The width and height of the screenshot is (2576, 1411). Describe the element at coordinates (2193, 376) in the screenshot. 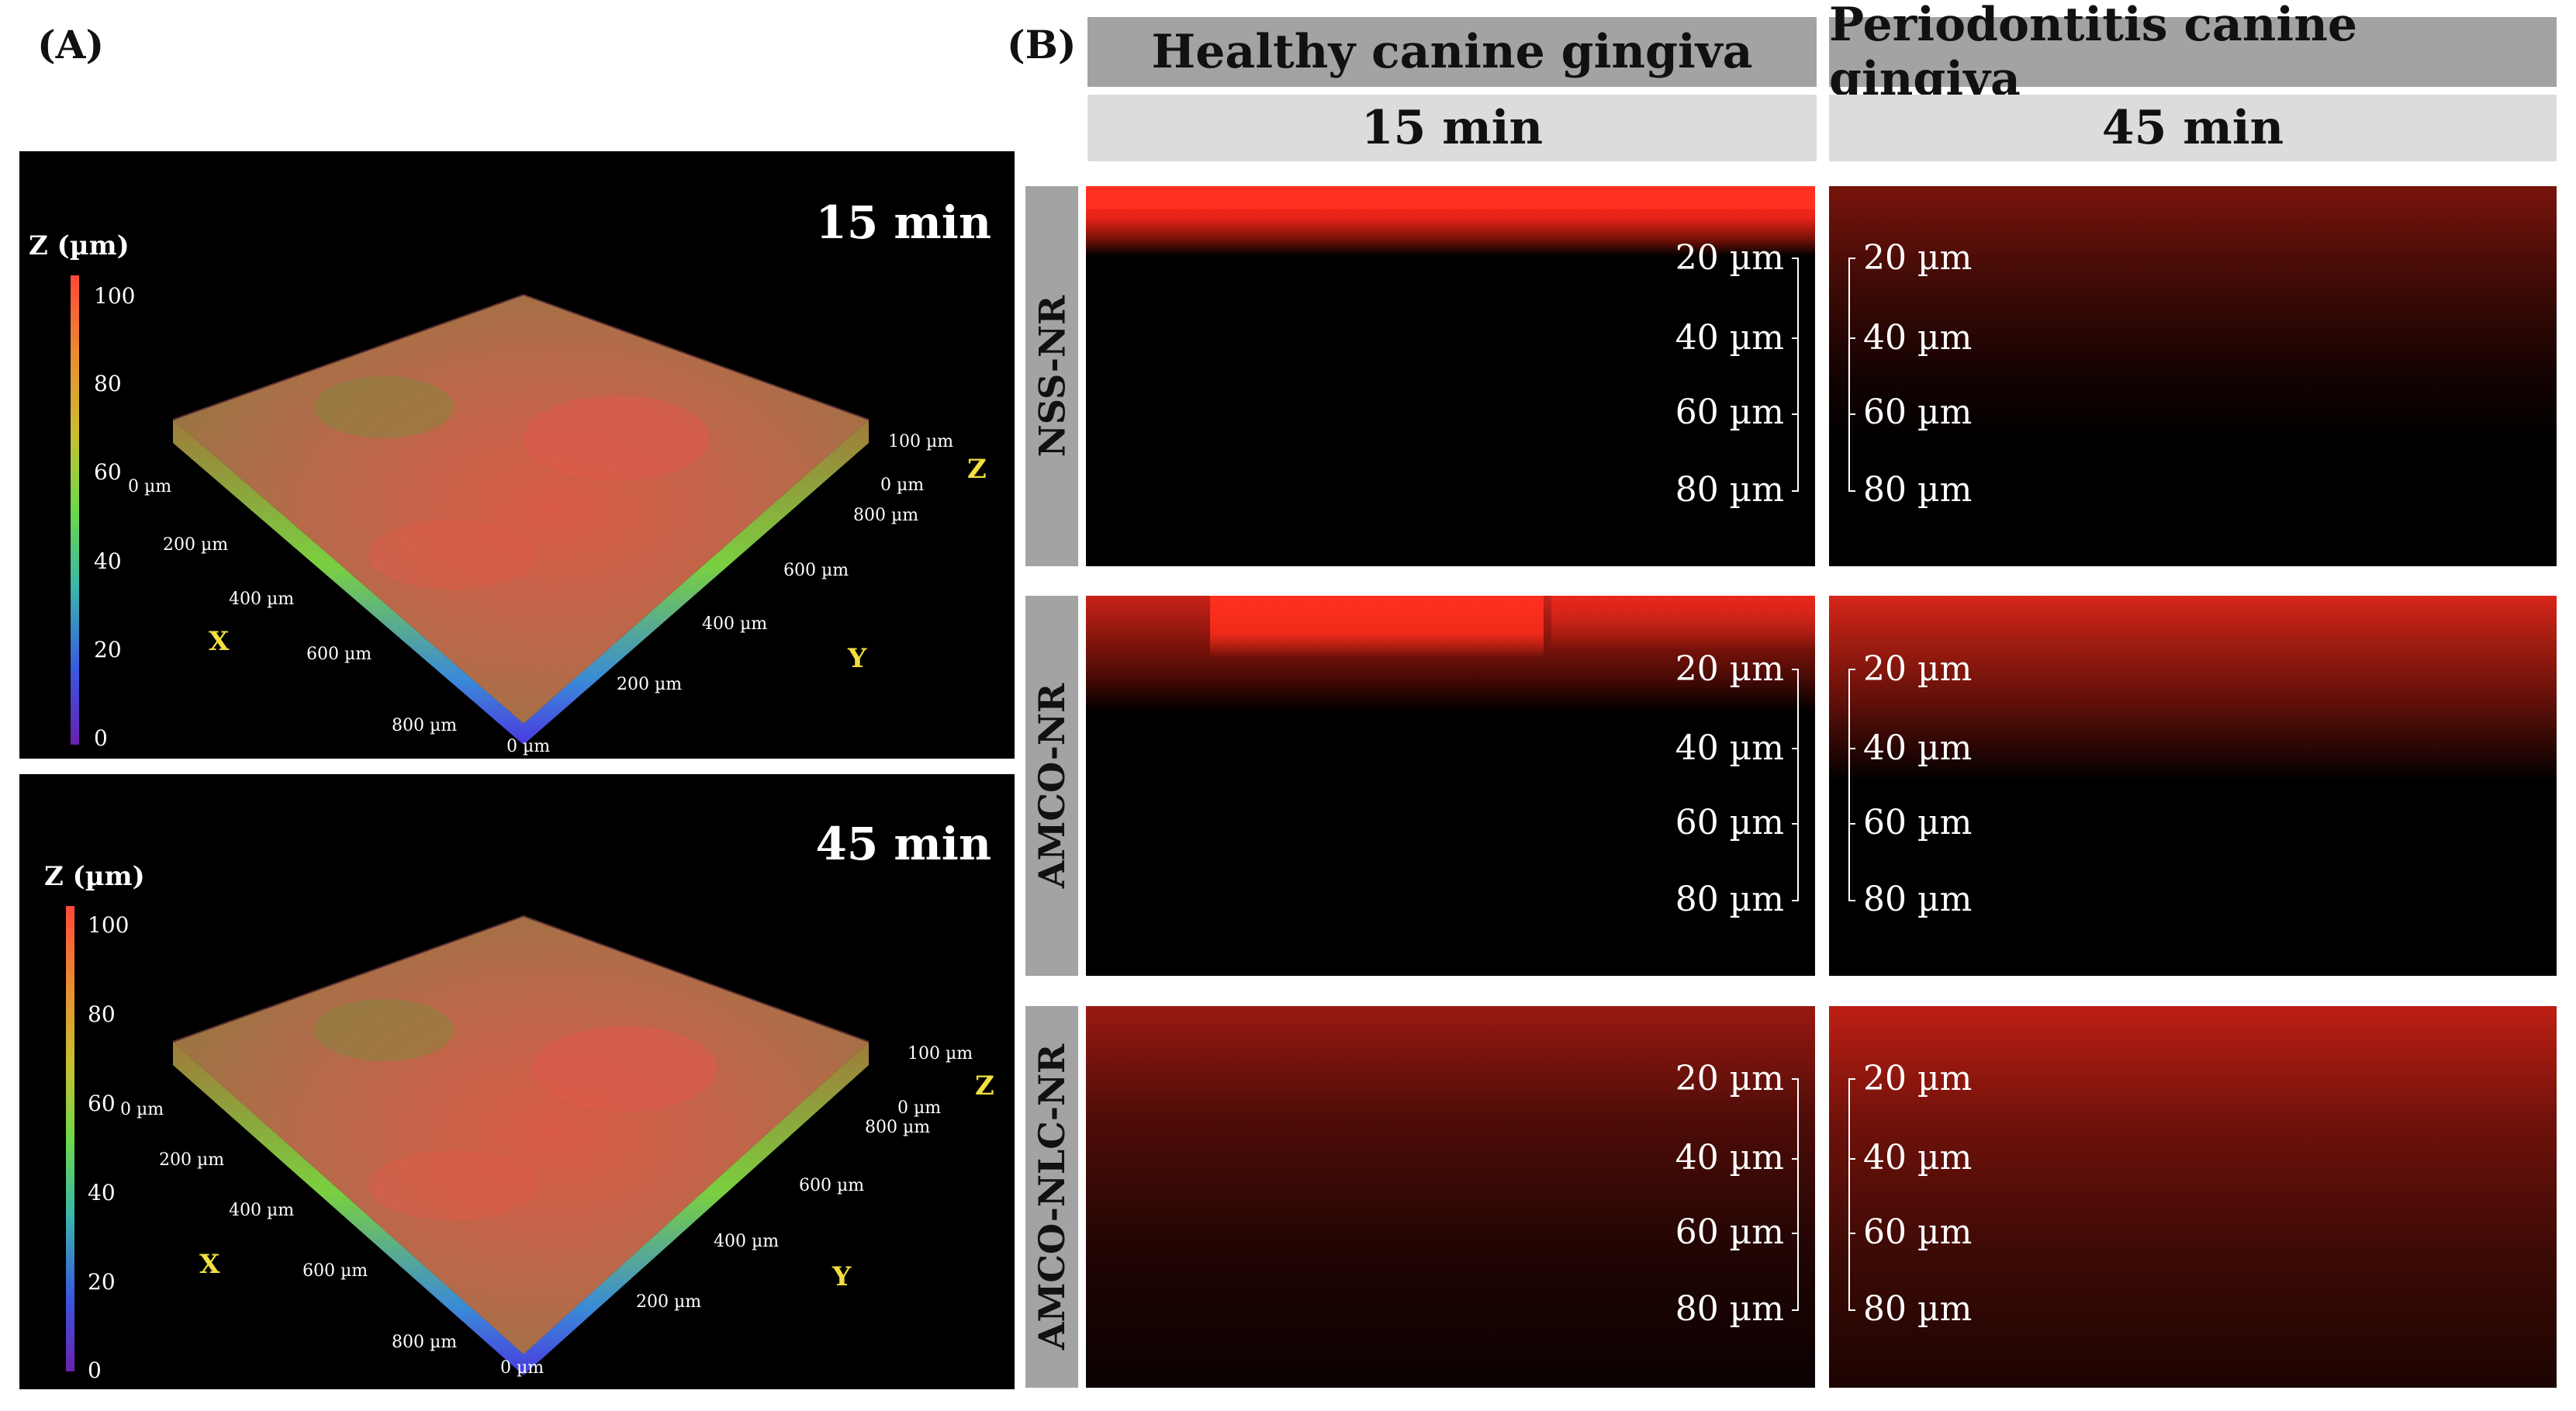

I see `cross-section-nss-periodontitis` at that location.